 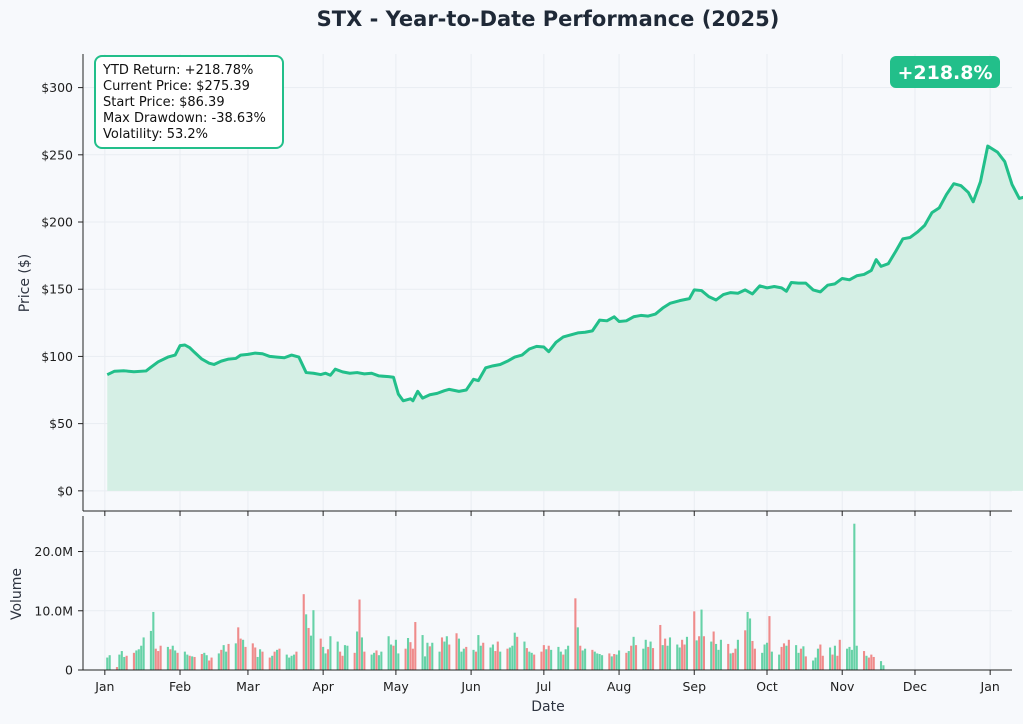 I want to click on ytd-return-badge: +218.8%, so click(x=945, y=72).